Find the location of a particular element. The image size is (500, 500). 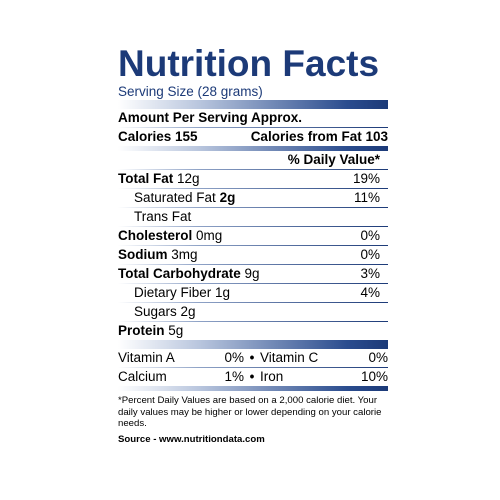

calories-row: Calories 155 Calories from Fat 103 is located at coordinates (253, 137).